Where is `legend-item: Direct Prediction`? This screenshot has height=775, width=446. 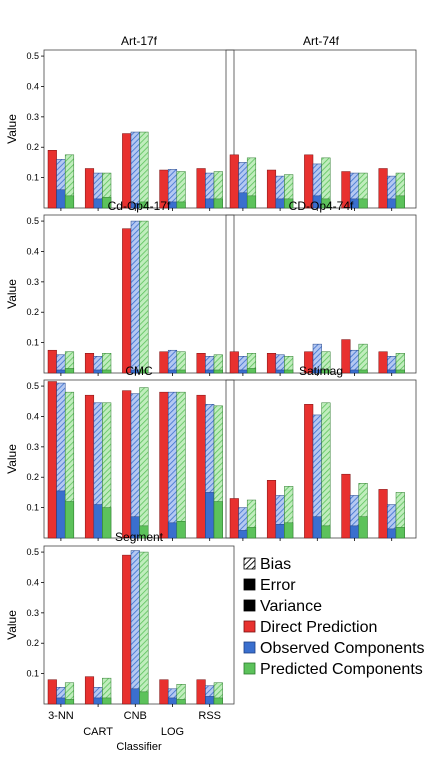 legend-item: Direct Prediction is located at coordinates (310, 627).